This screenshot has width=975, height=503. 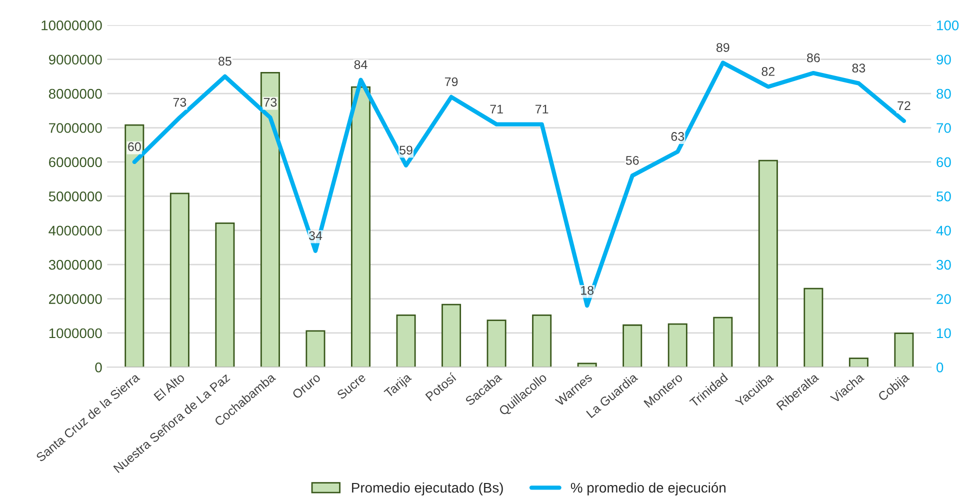 I want to click on y-tick-label: 4000000, so click(x=75, y=231).